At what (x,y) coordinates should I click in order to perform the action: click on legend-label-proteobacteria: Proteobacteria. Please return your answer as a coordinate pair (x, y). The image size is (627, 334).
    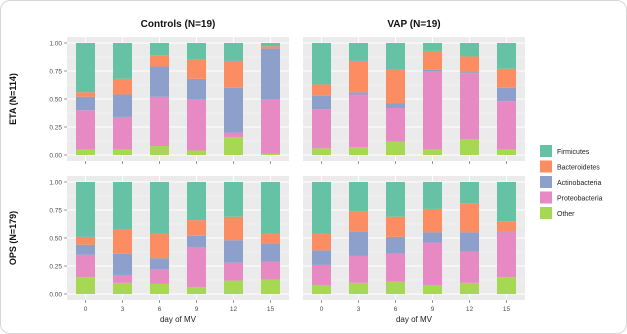
    Looking at the image, I should click on (580, 199).